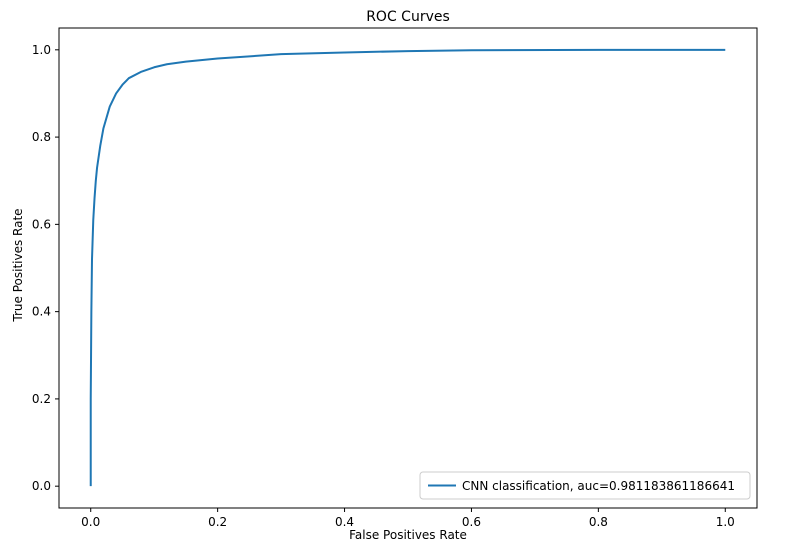 Image resolution: width=792 pixels, height=552 pixels. Describe the element at coordinates (41, 312) in the screenshot. I see `y-tick-label: 0.4` at that location.